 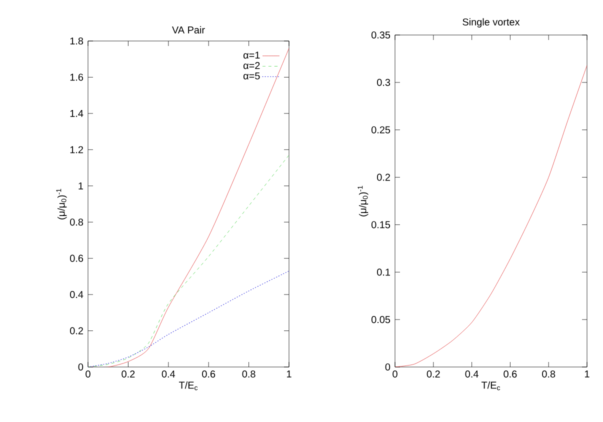 What do you see at coordinates (380, 130) in the screenshot?
I see `y-tick-label: 0.25` at bounding box center [380, 130].